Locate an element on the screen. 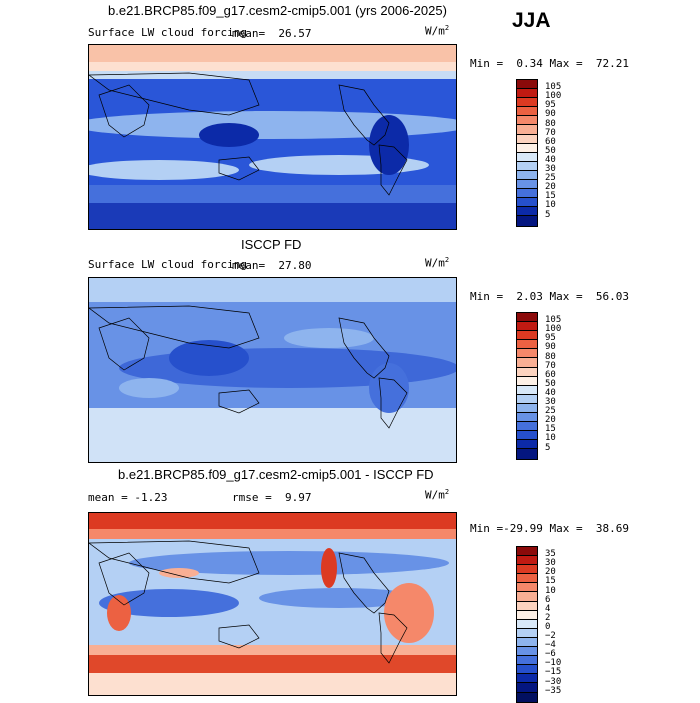 This screenshot has height=703, width=700. panel2-minmax: Min = 2.03 Max = 56.03 is located at coordinates (549, 296).